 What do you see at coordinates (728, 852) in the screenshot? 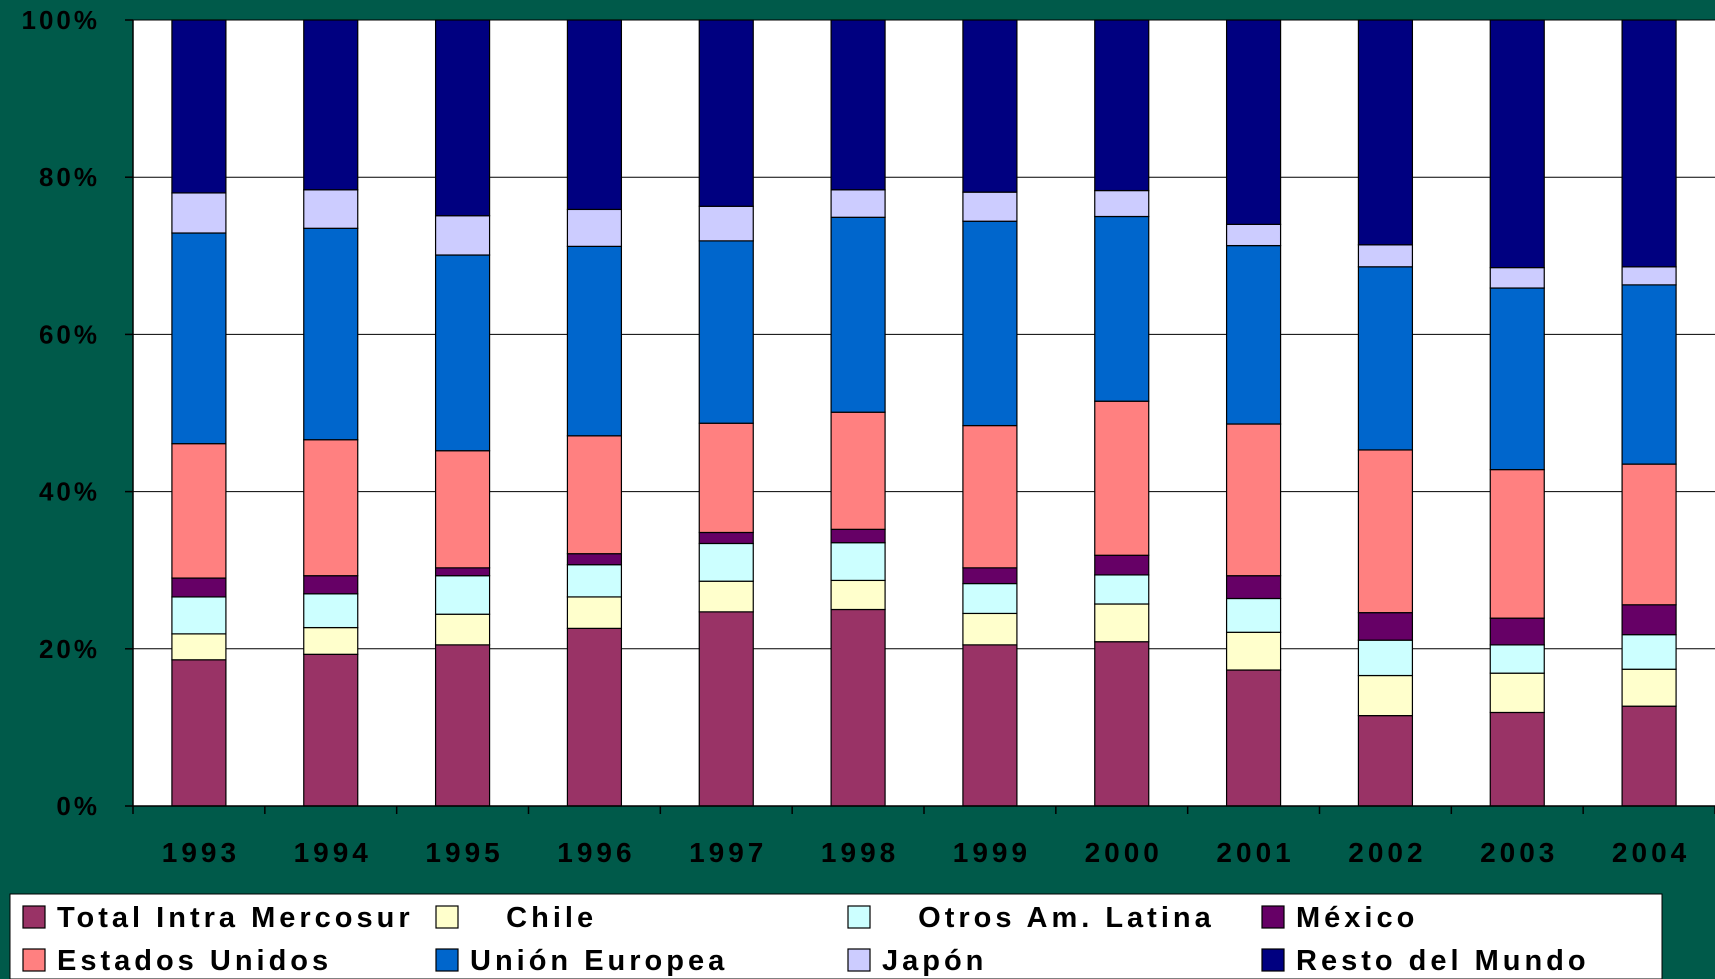
I see `x-tick-label: 1997` at bounding box center [728, 852].